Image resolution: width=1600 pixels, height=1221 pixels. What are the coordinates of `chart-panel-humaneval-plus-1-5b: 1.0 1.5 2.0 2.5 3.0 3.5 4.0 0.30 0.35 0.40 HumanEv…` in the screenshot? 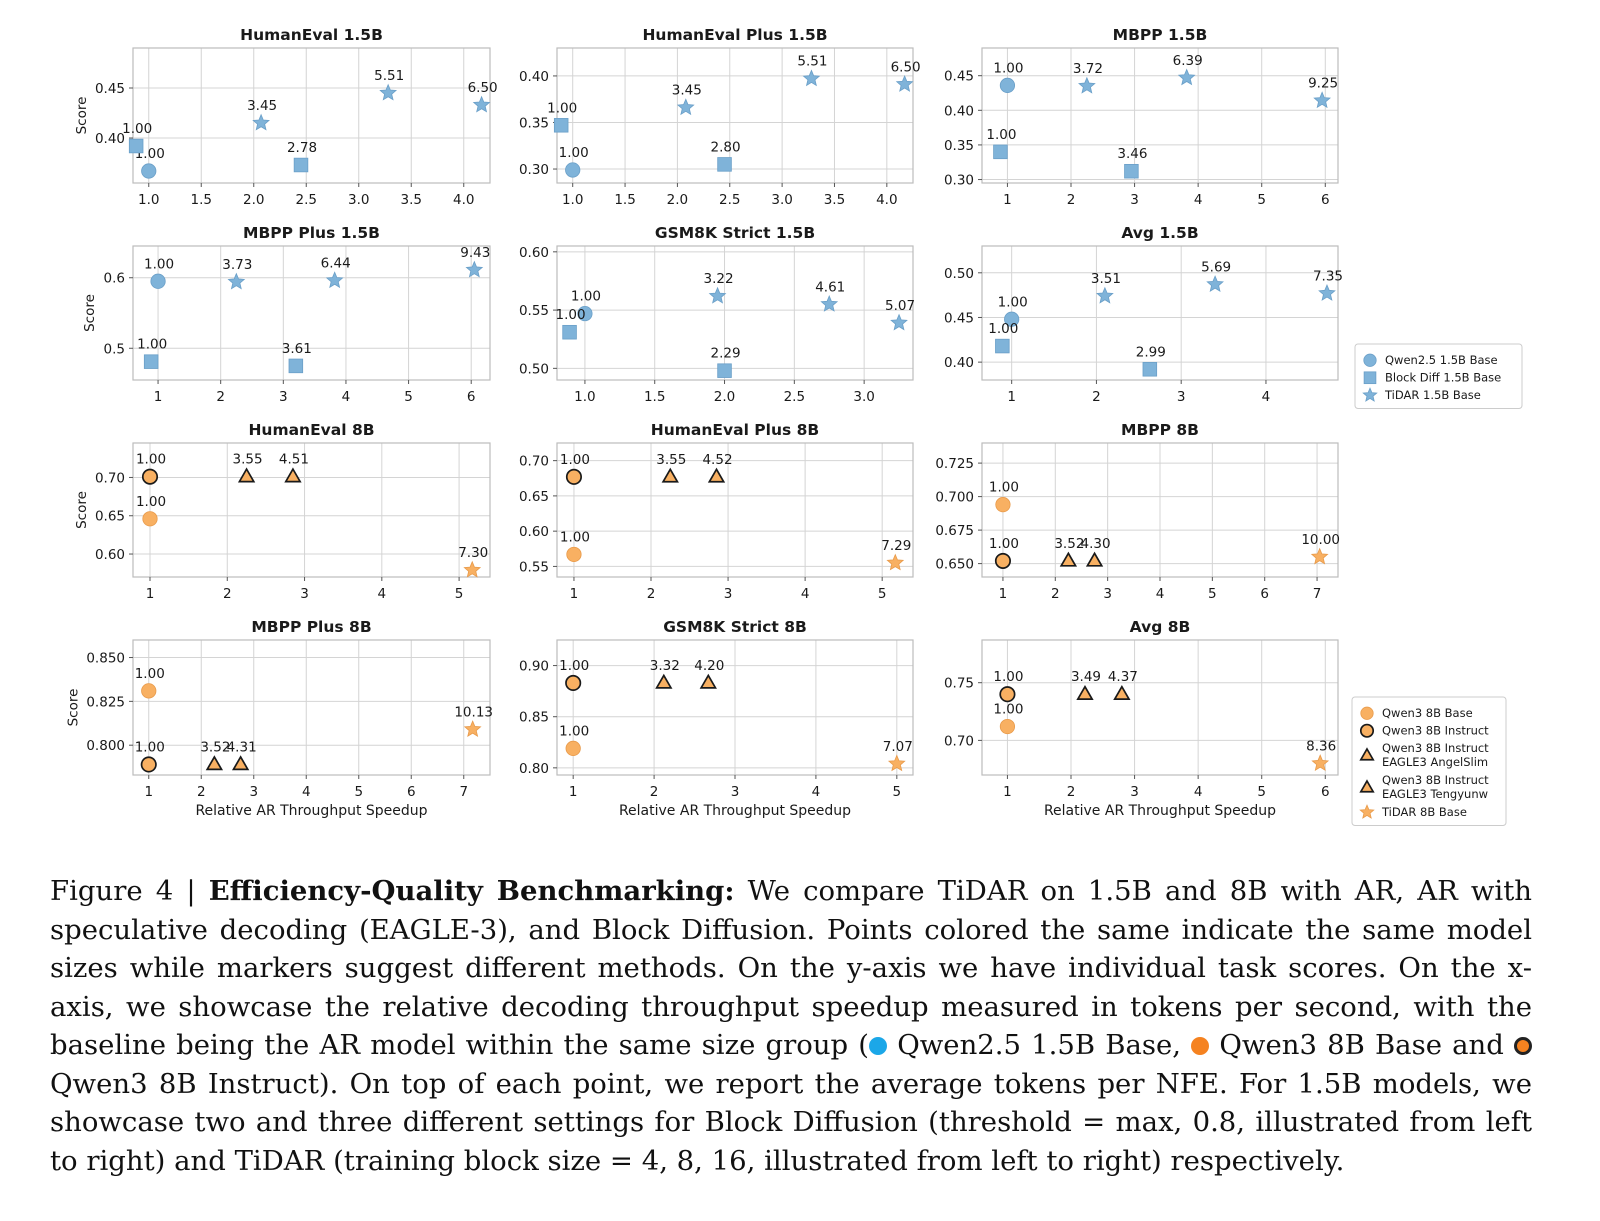 It's located at (720, 117).